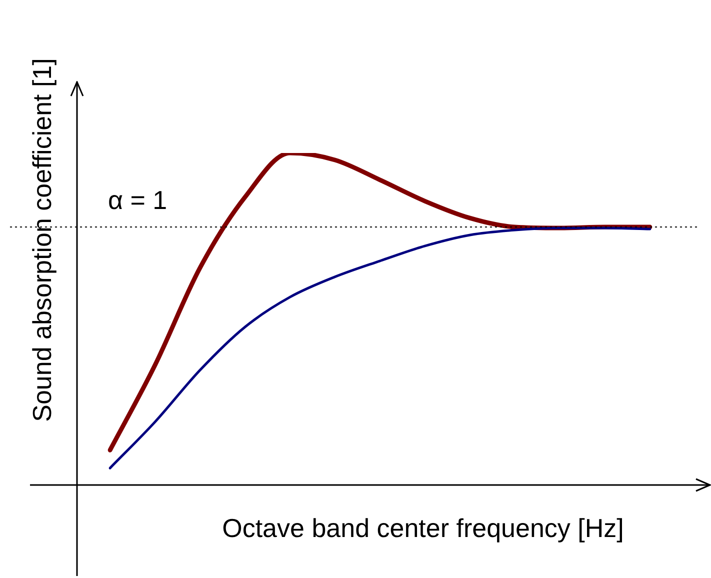  Describe the element at coordinates (42, 240) in the screenshot. I see `y-axis-title: Sound absorption coefficient [1]` at that location.